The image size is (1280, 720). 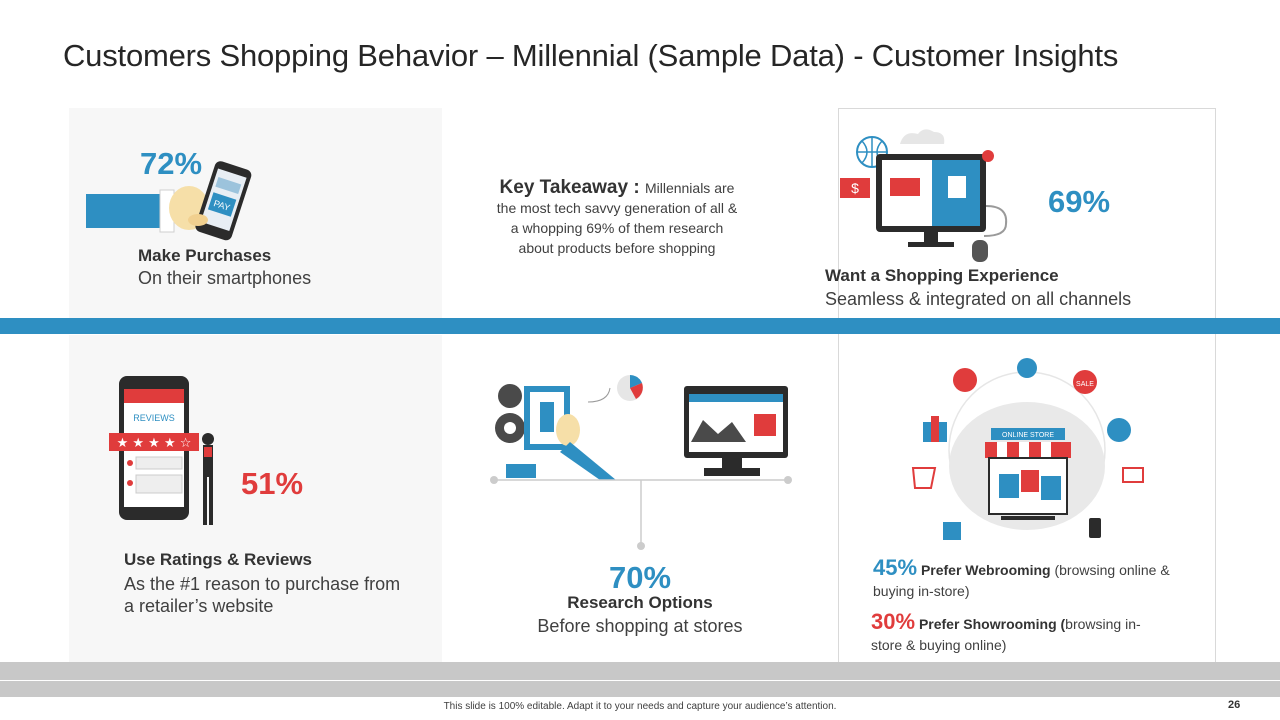 What do you see at coordinates (689, 188) in the screenshot?
I see `takeaway-lead: Millennials are` at bounding box center [689, 188].